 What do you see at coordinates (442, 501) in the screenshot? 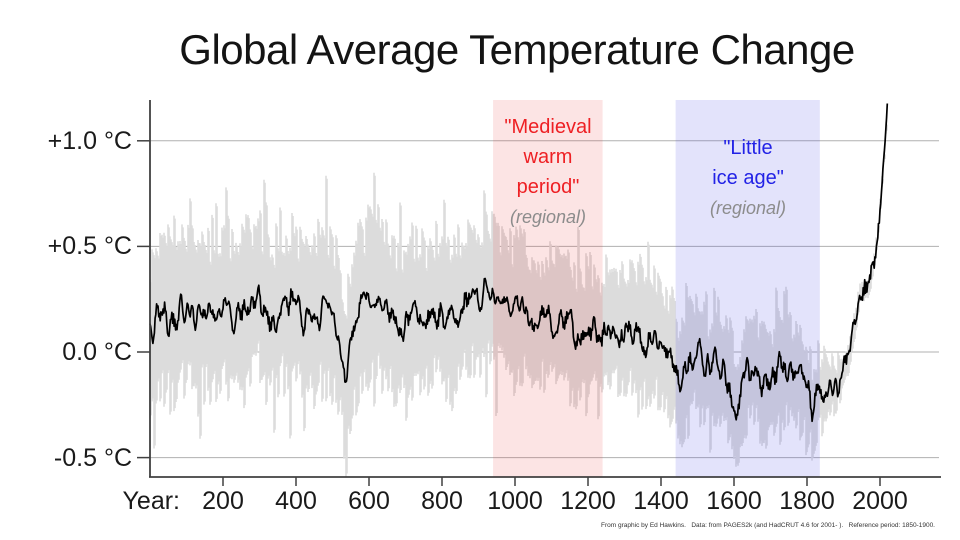
I see `x-axis-label: 800` at bounding box center [442, 501].